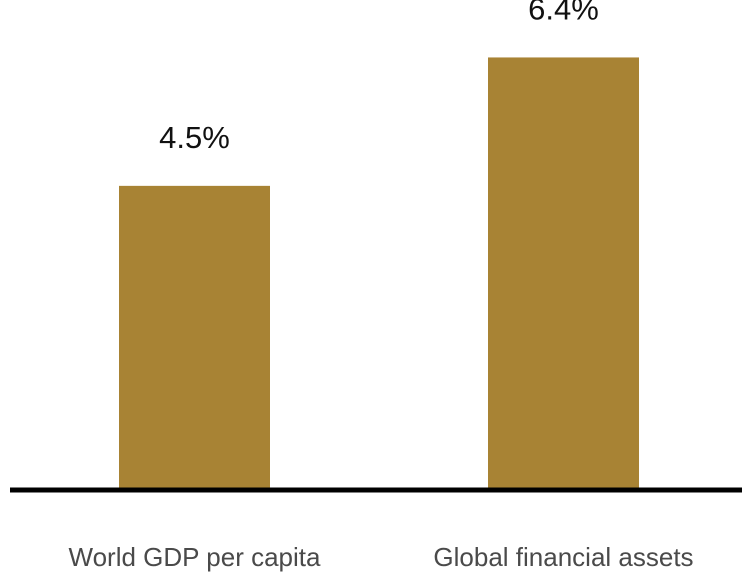 Image resolution: width=742 pixels, height=585 pixels. What do you see at coordinates (563, 557) in the screenshot?
I see `category-label-2: Global financial assets` at bounding box center [563, 557].